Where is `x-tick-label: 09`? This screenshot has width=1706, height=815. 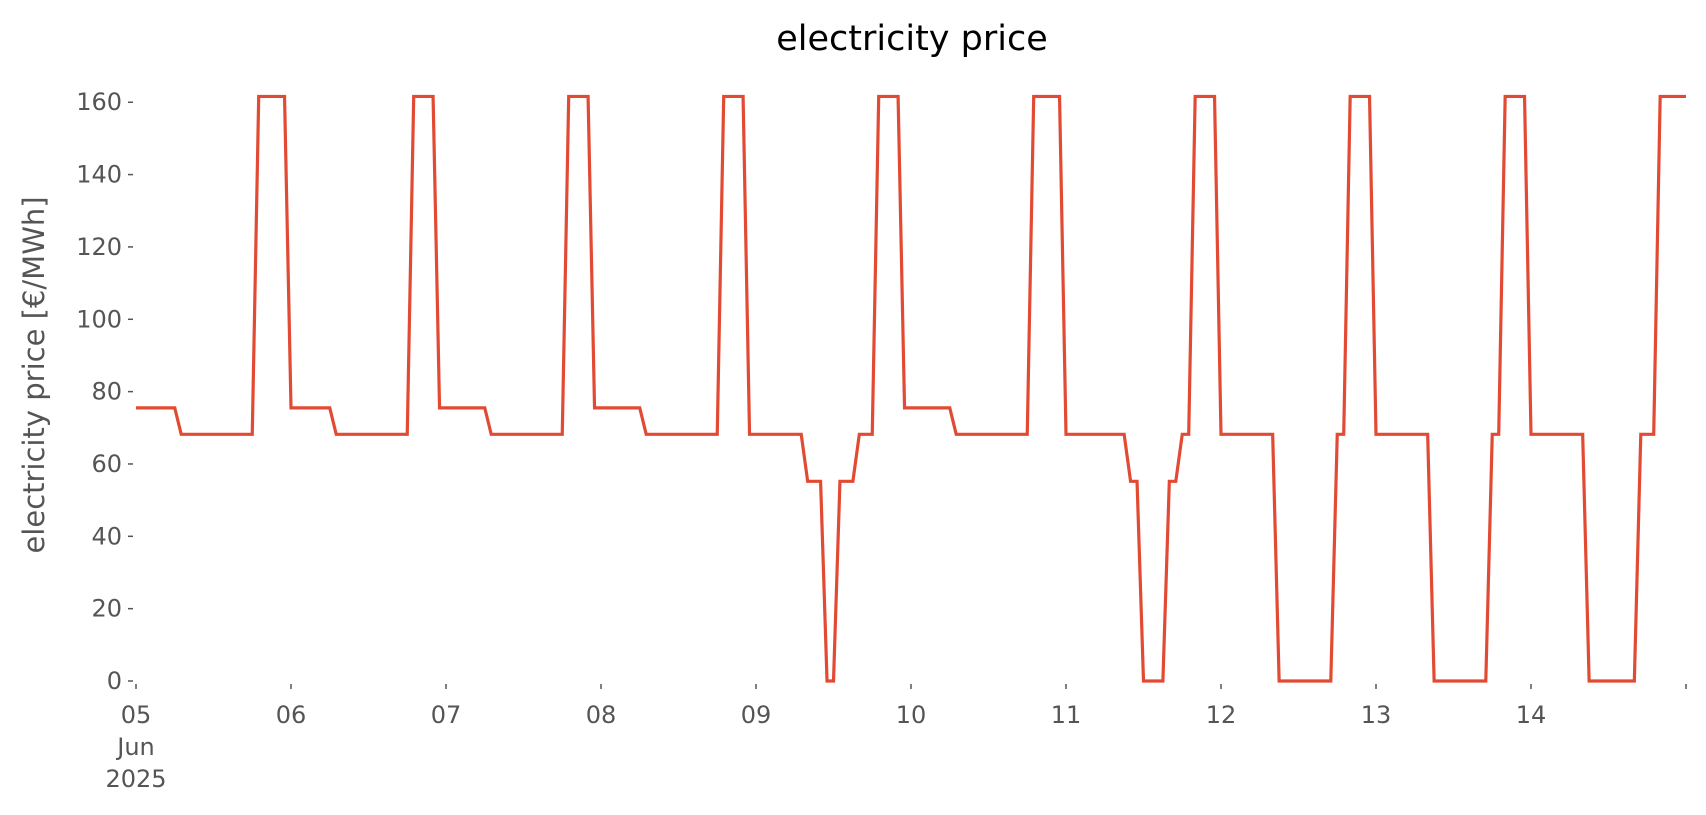
x-tick-label: 09 is located at coordinates (756, 715).